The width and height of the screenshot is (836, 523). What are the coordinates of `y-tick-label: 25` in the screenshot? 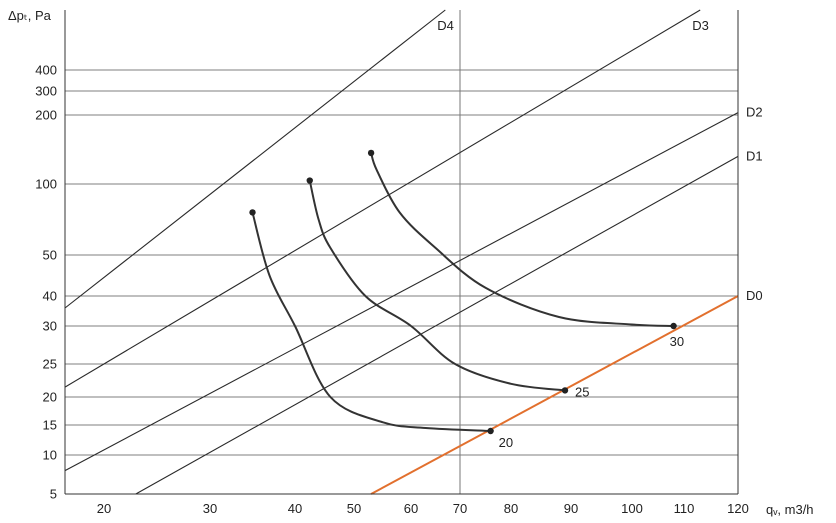 It's located at (50, 364).